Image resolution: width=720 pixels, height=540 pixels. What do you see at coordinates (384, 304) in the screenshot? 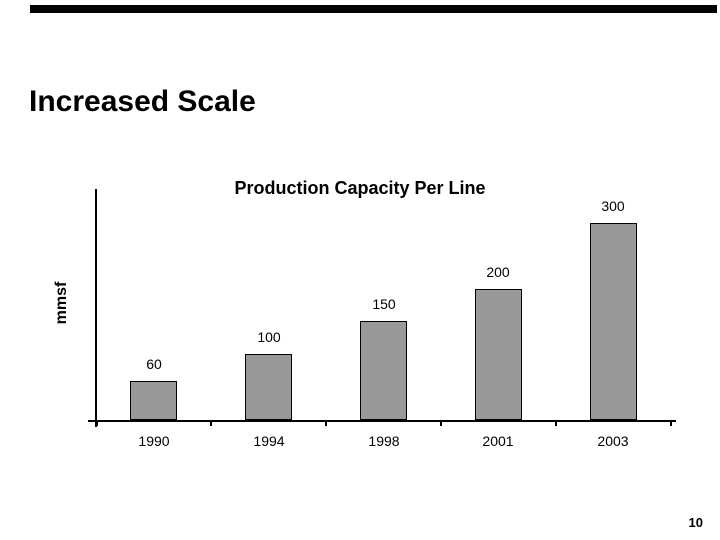
I see `bar-value-label: 150` at bounding box center [384, 304].